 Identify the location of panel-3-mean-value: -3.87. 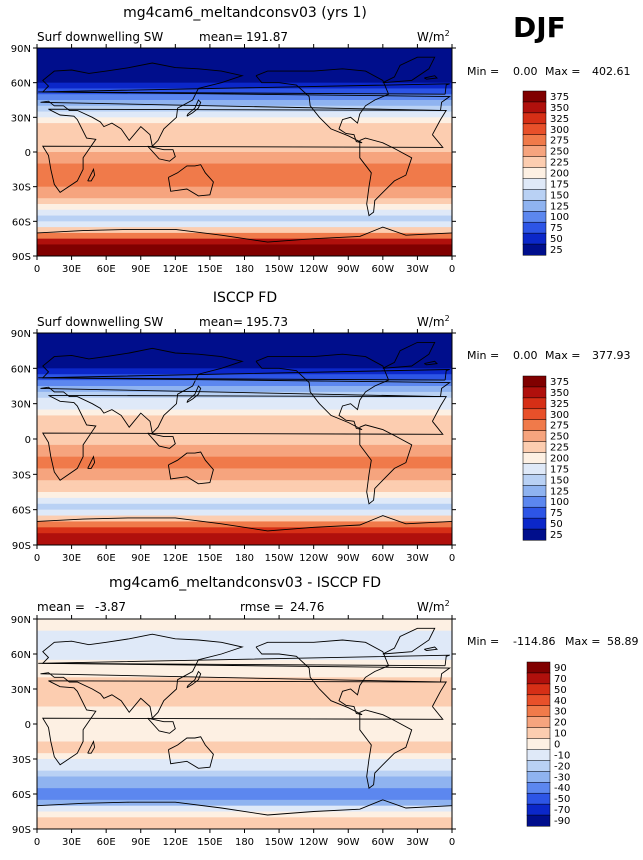
(110, 607).